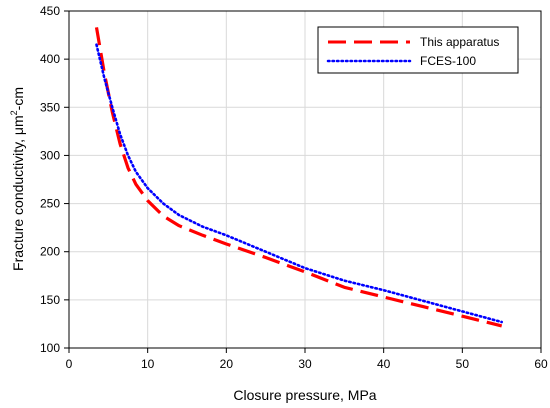 The image size is (550, 408). I want to click on y-axis-title-main: Fracture conductivity, μm, so click(18, 193).